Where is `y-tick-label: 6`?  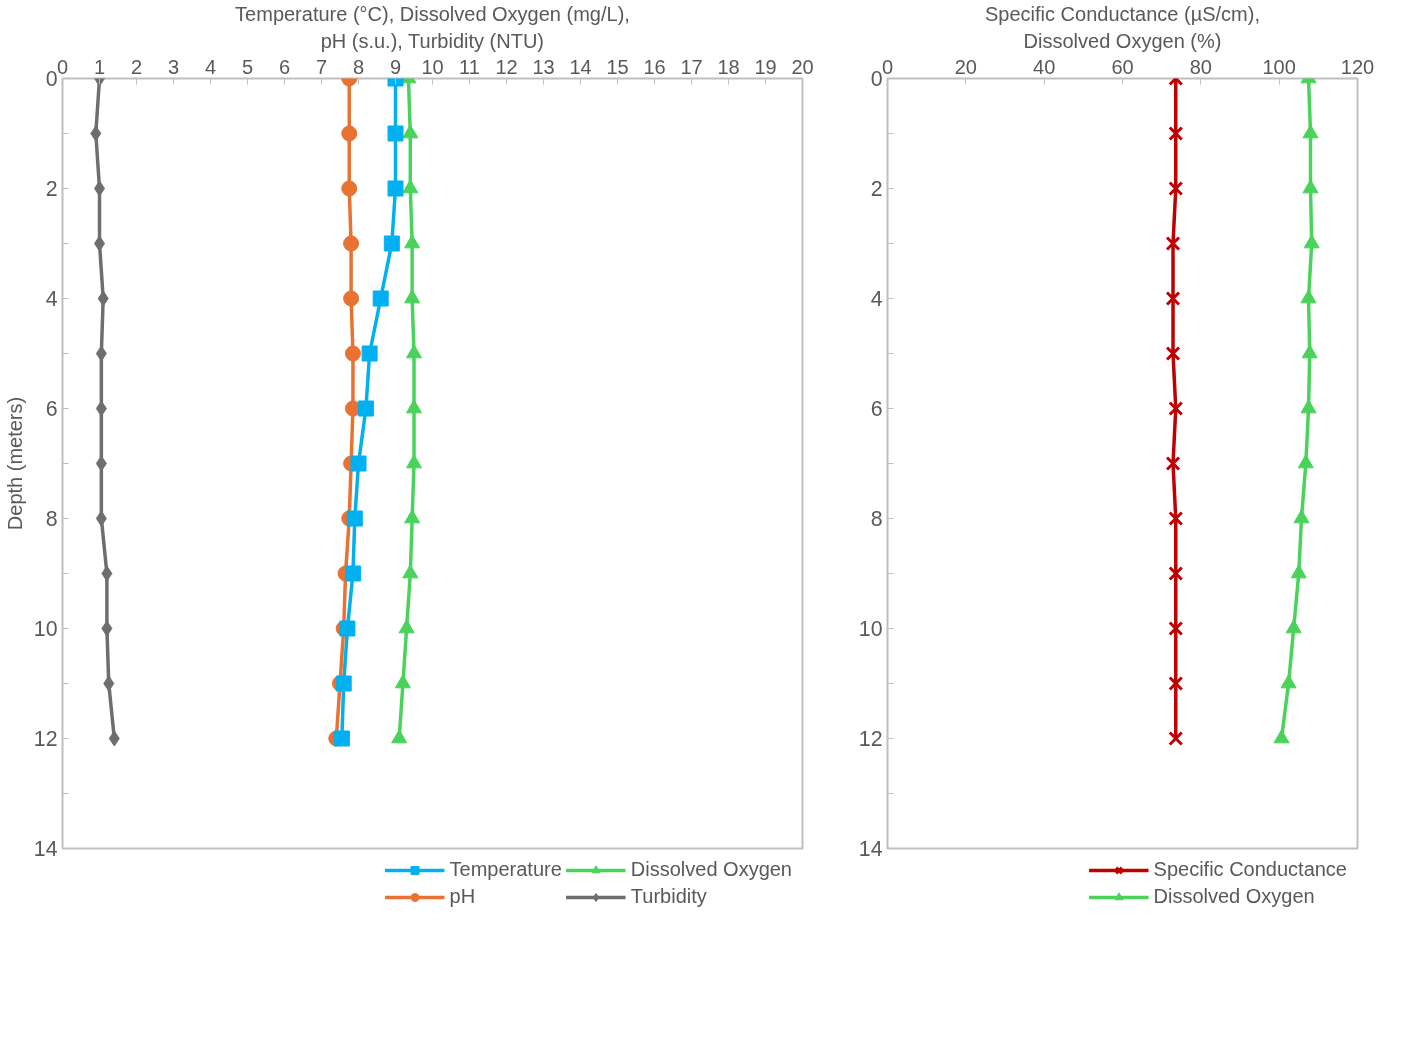
y-tick-label: 6 is located at coordinates (876, 409).